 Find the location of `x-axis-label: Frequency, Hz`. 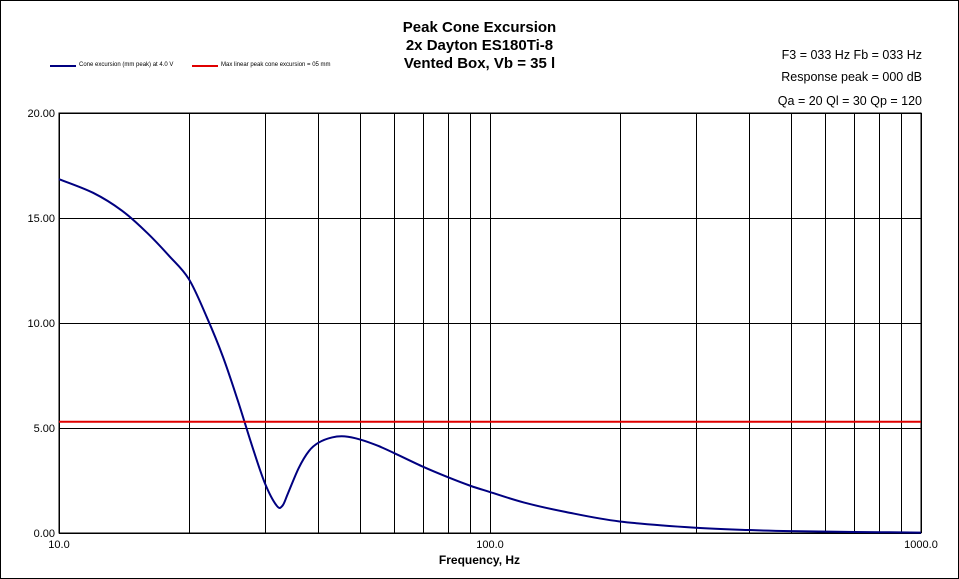

x-axis-label: Frequency, Hz is located at coordinates (479, 560).